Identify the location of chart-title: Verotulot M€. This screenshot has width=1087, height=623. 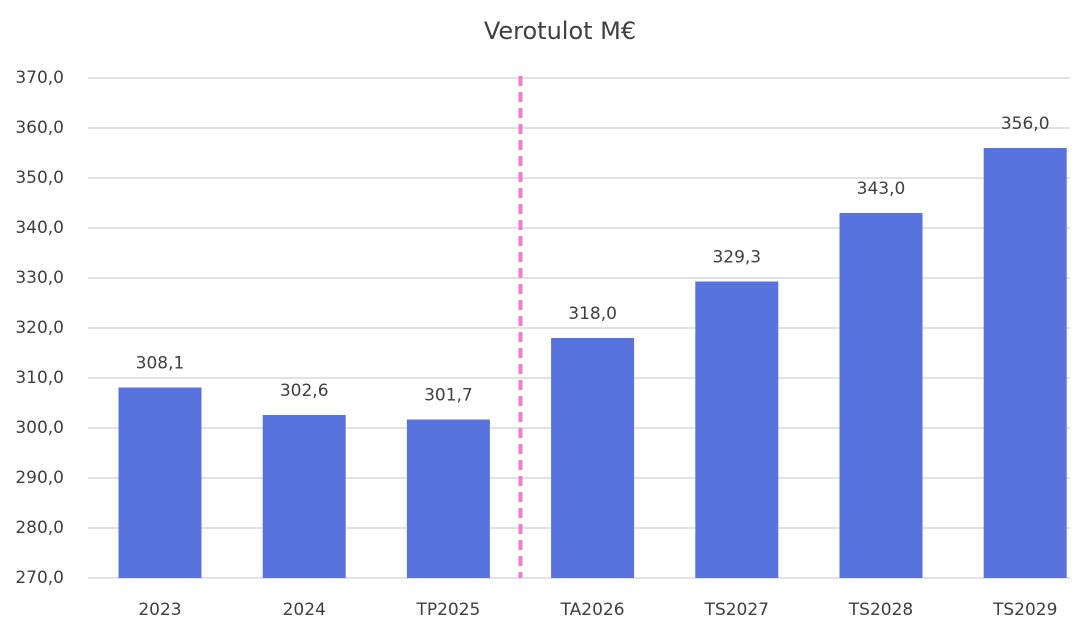
(560, 31).